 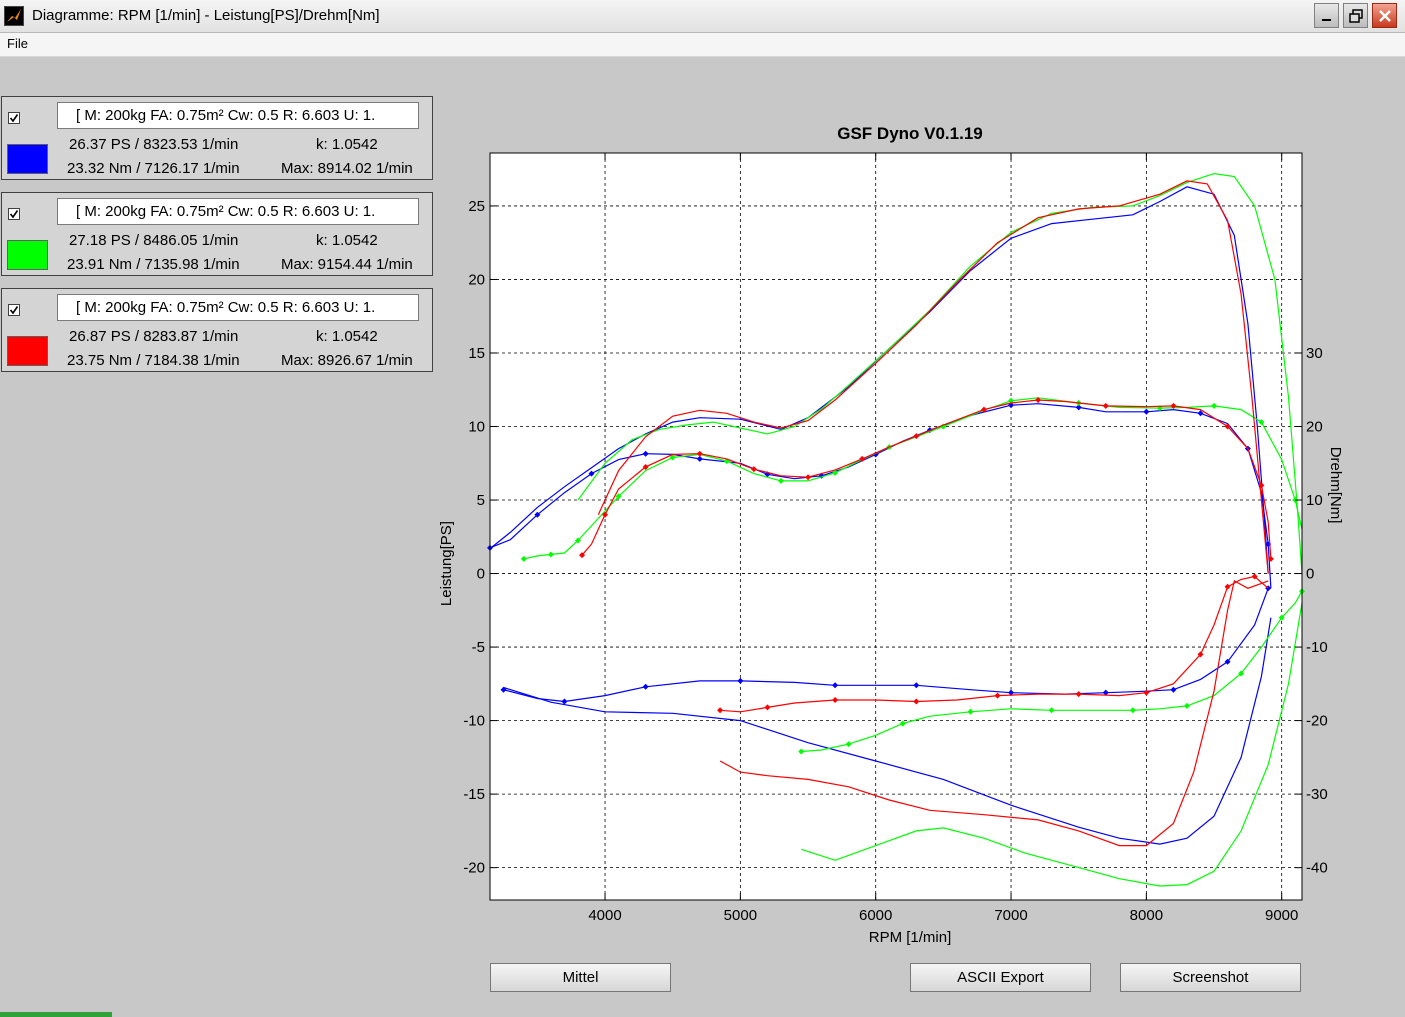 What do you see at coordinates (1317, 721) in the screenshot?
I see `y2-tick-label: -20` at bounding box center [1317, 721].